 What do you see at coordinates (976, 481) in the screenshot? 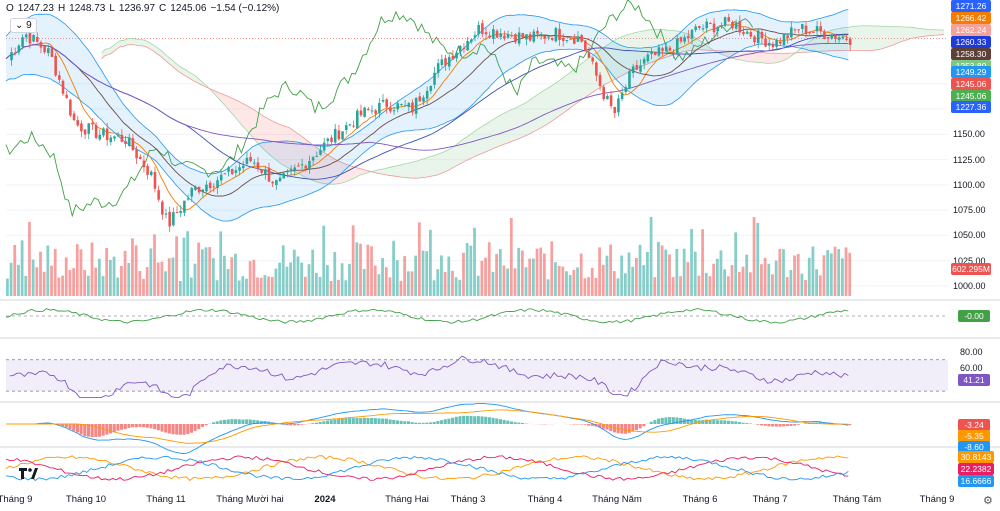
I see `dmi-value-badge: 16.6666` at bounding box center [976, 481].